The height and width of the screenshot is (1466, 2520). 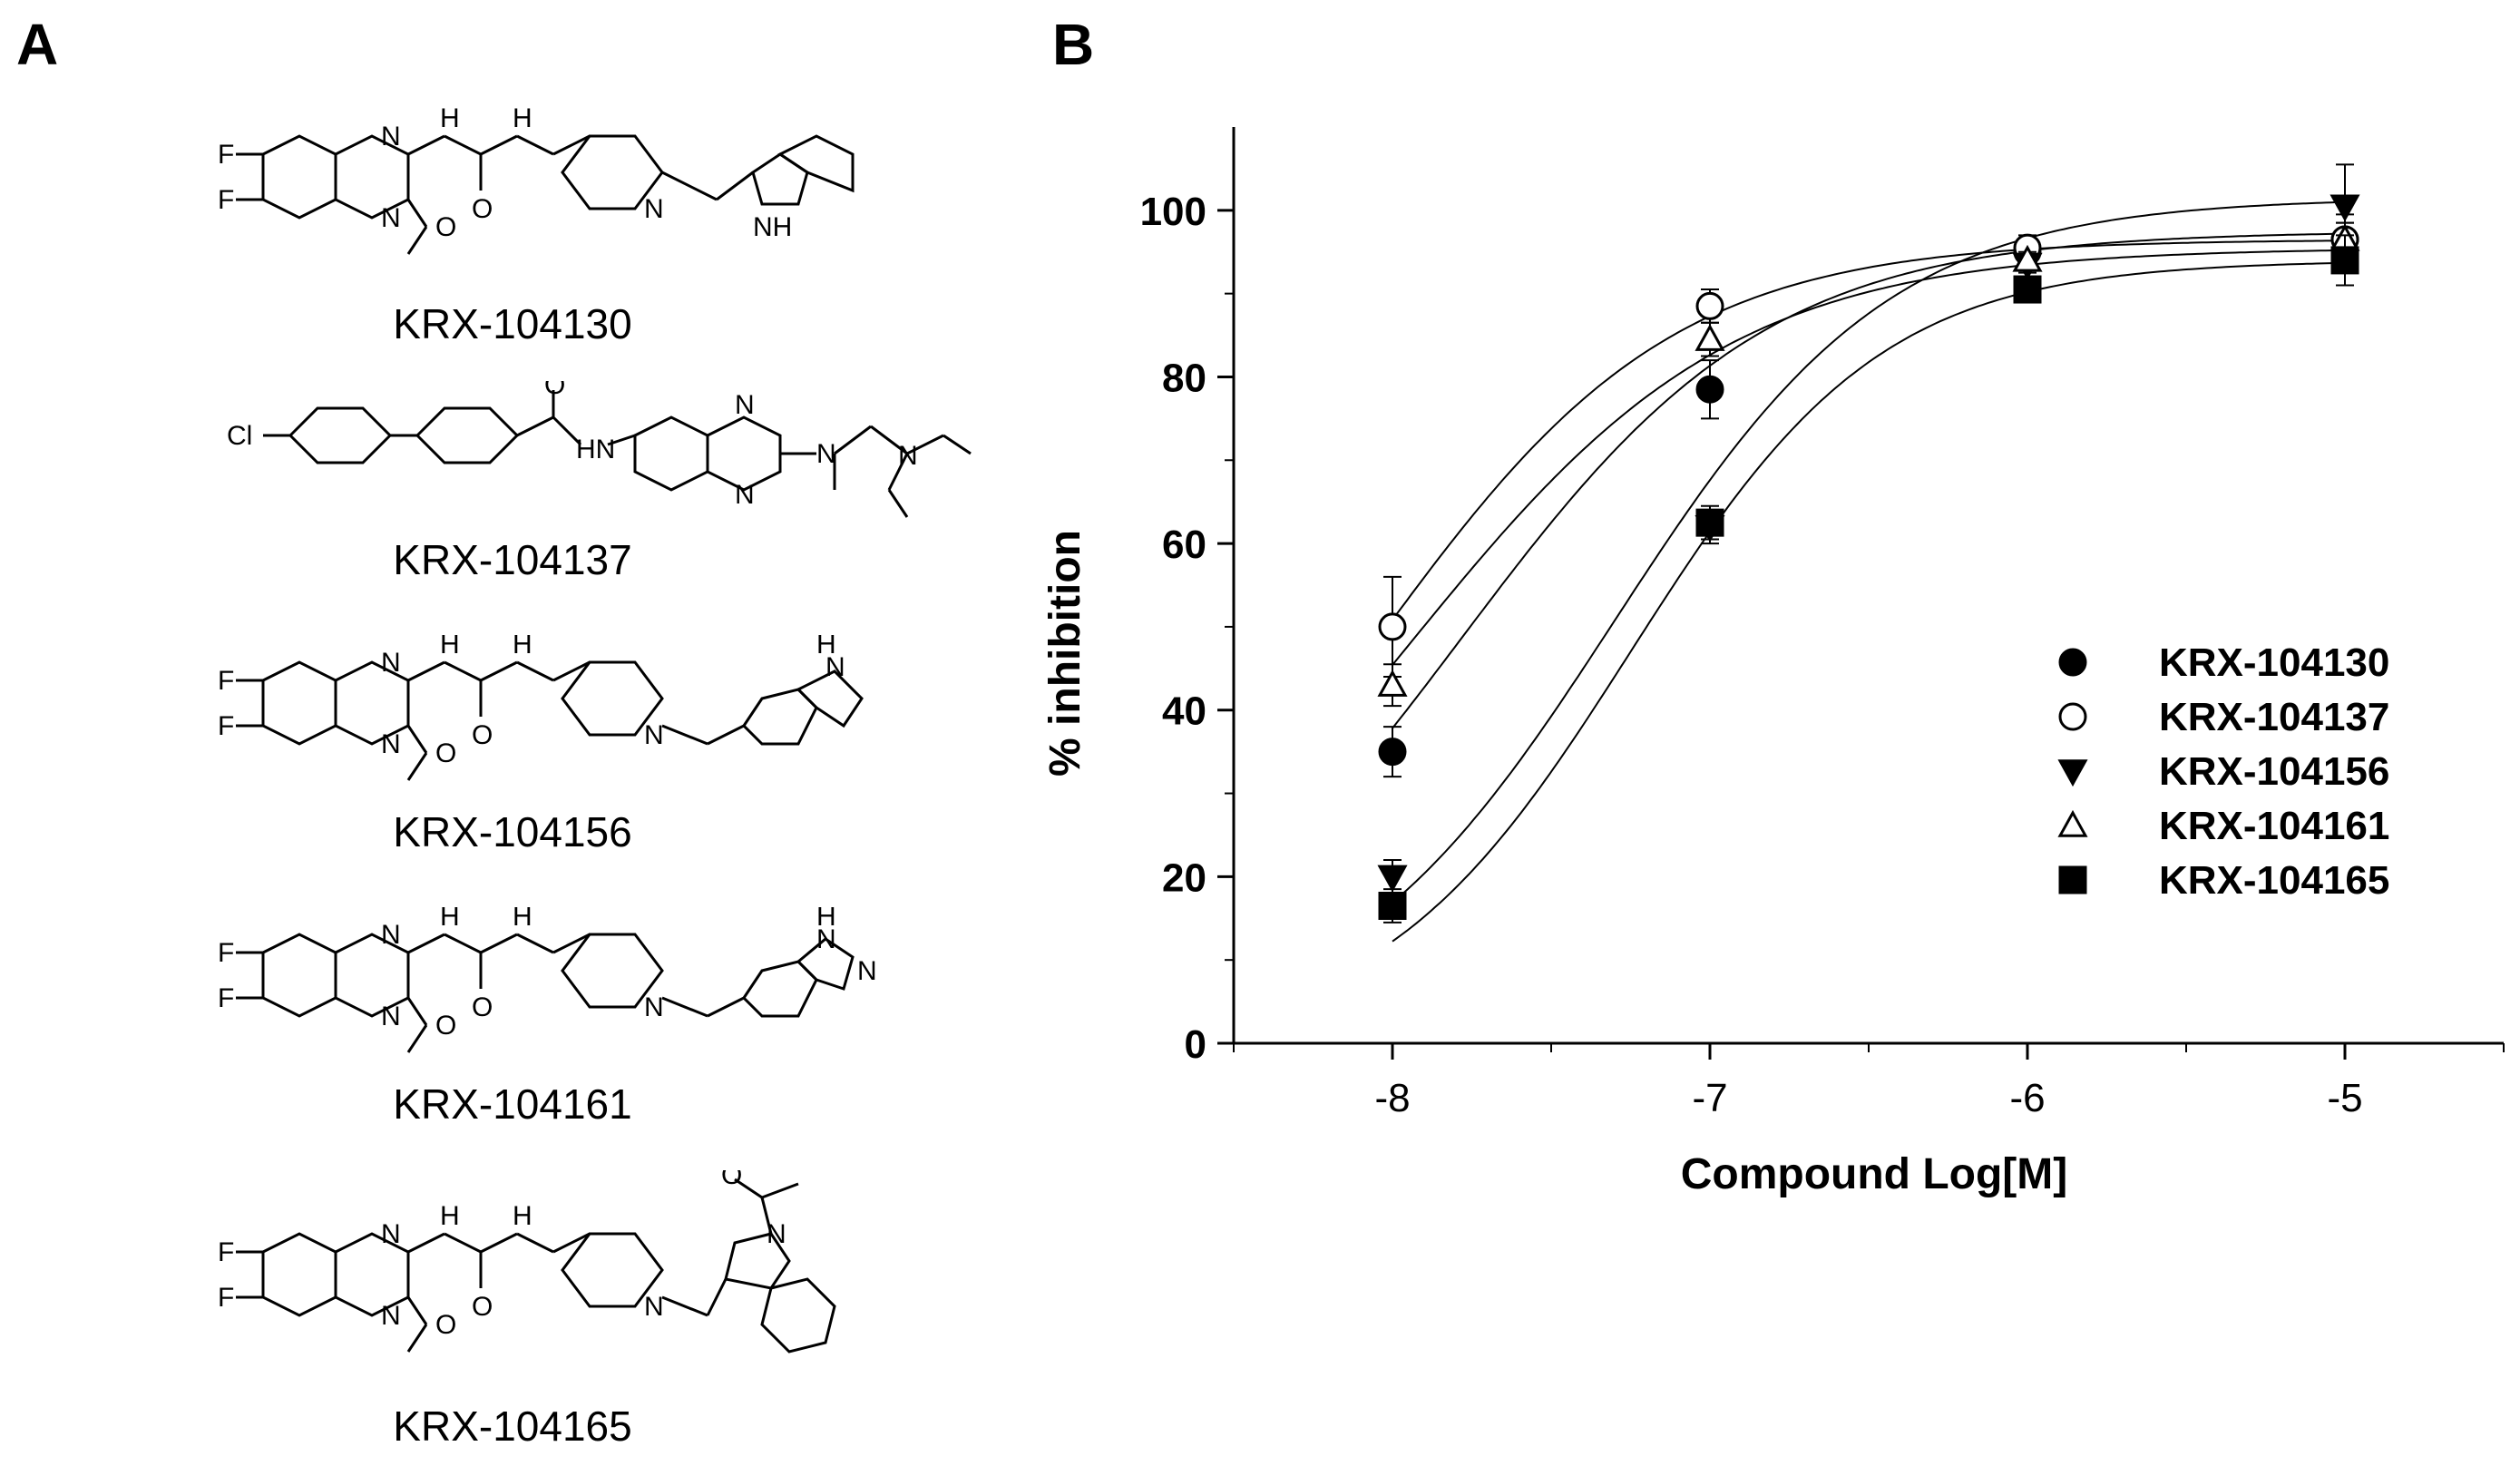 I want to click on legend-label: KRX-104137, so click(x=2274, y=717).